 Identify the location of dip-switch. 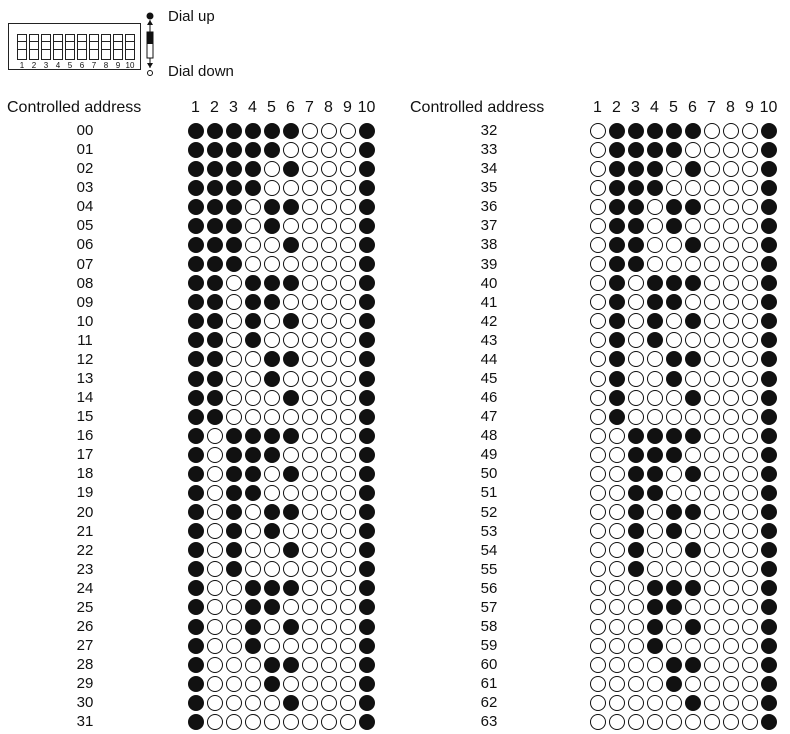
(46, 47).